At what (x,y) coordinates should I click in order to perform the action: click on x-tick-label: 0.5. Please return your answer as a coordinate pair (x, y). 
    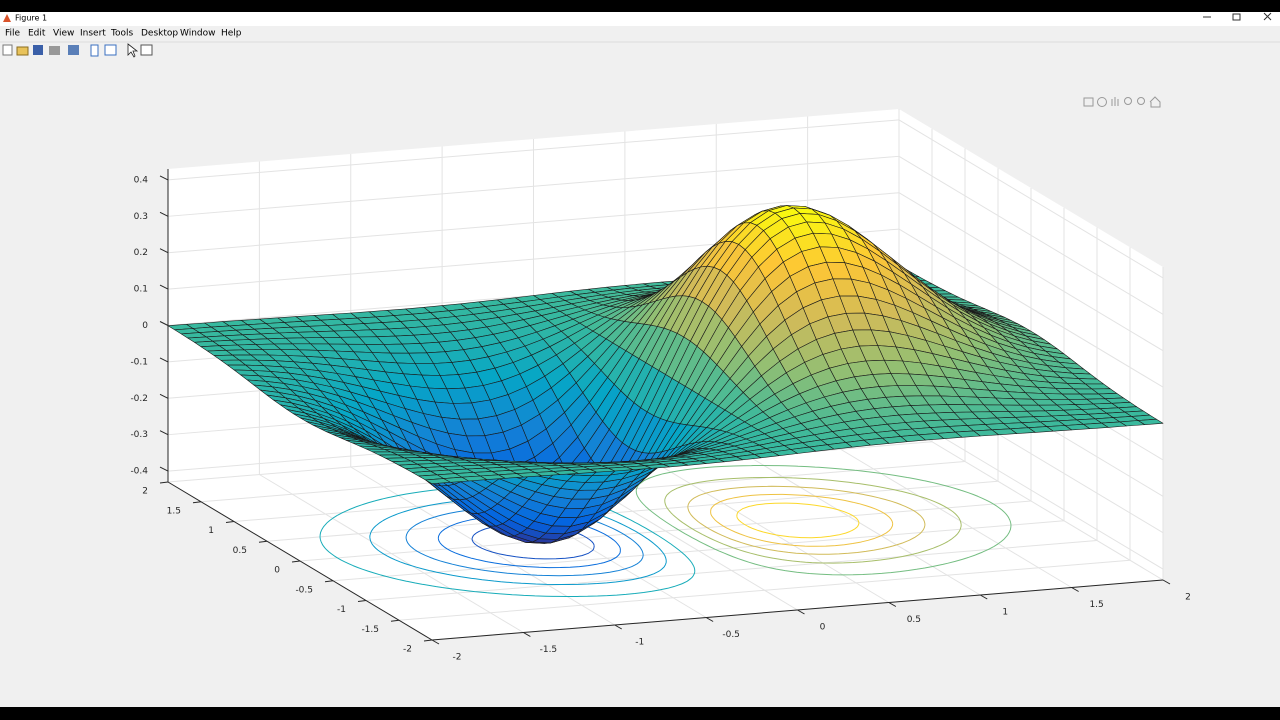
    Looking at the image, I should click on (914, 620).